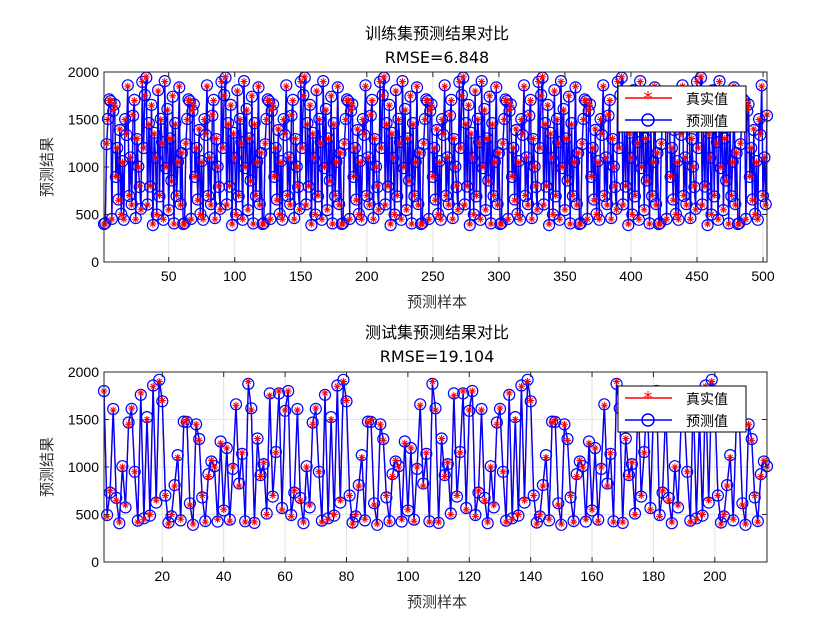  Describe the element at coordinates (648, 98) in the screenshot. I see `legend-asterisk-icon: *` at that location.